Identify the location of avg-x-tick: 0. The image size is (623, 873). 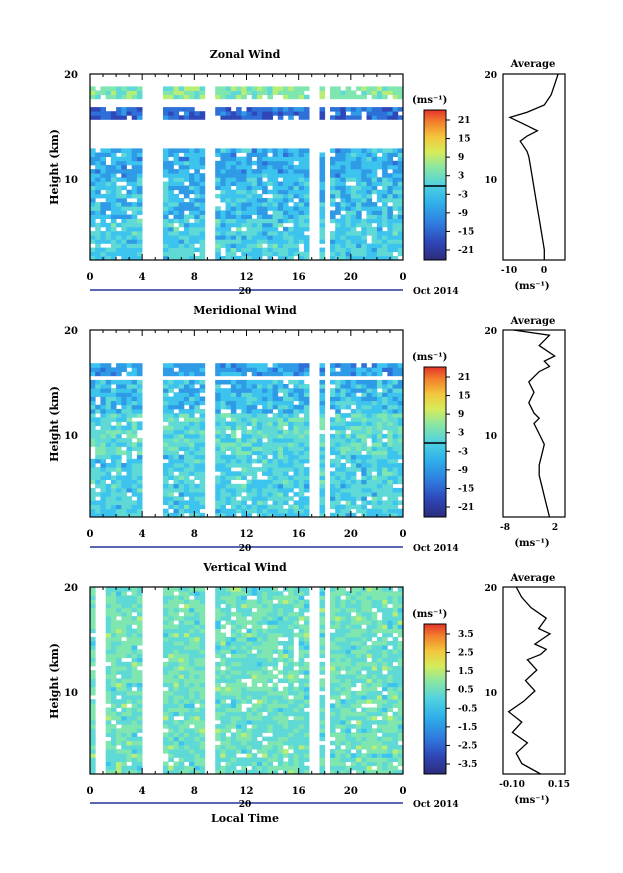
(544, 271).